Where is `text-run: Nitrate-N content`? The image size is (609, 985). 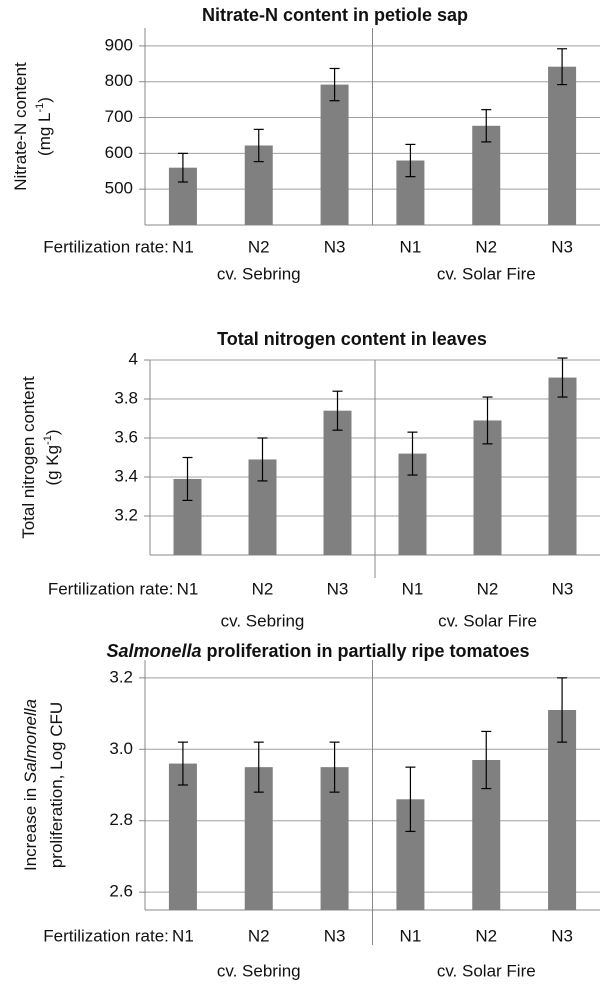 text-run: Nitrate-N content is located at coordinates (20, 126).